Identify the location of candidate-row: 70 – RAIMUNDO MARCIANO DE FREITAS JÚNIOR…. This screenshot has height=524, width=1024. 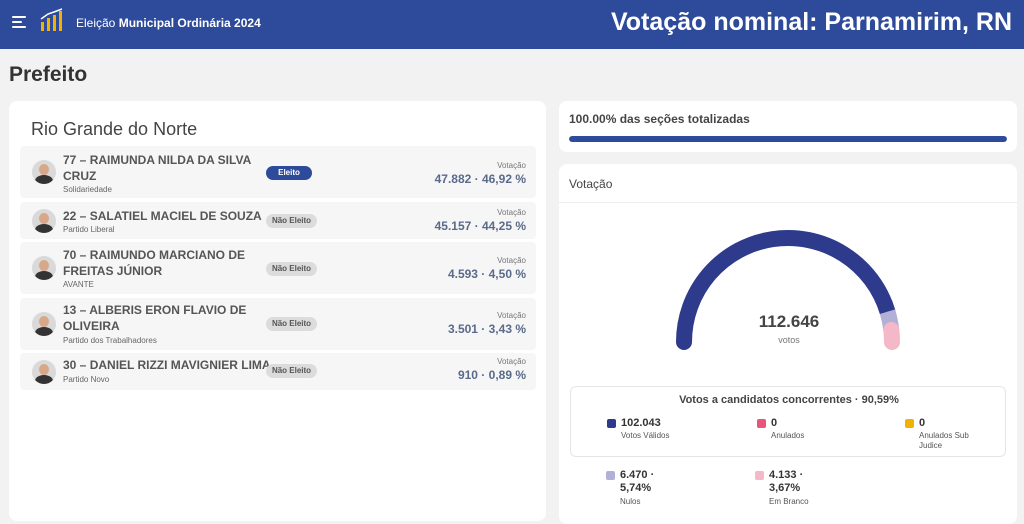
(278, 268).